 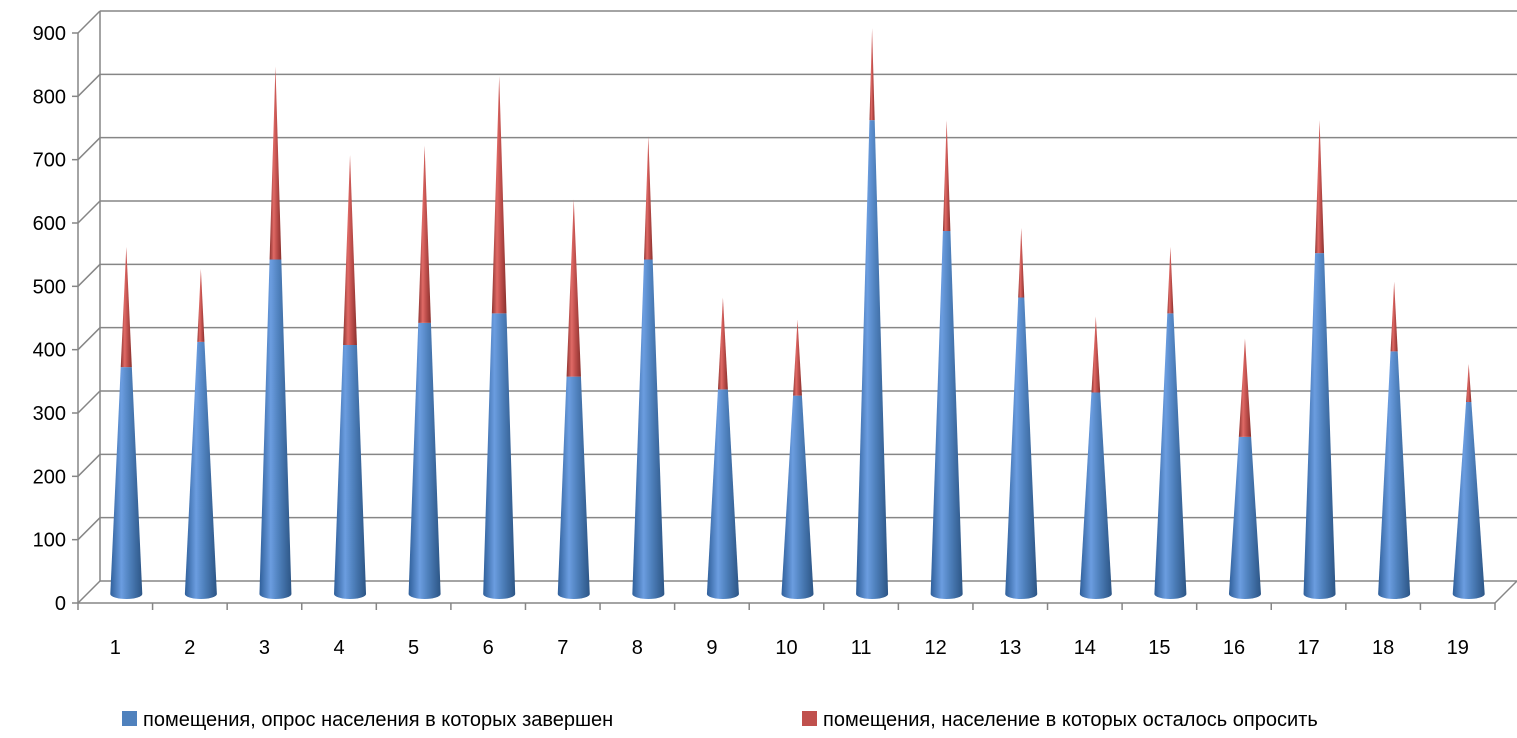 What do you see at coordinates (49, 351) in the screenshot?
I see `y-tick-label: 400` at bounding box center [49, 351].